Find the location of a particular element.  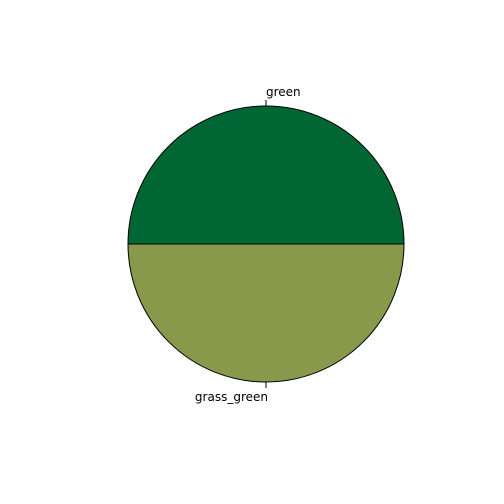

pie-label-grass-green: grass_green is located at coordinates (231, 397).